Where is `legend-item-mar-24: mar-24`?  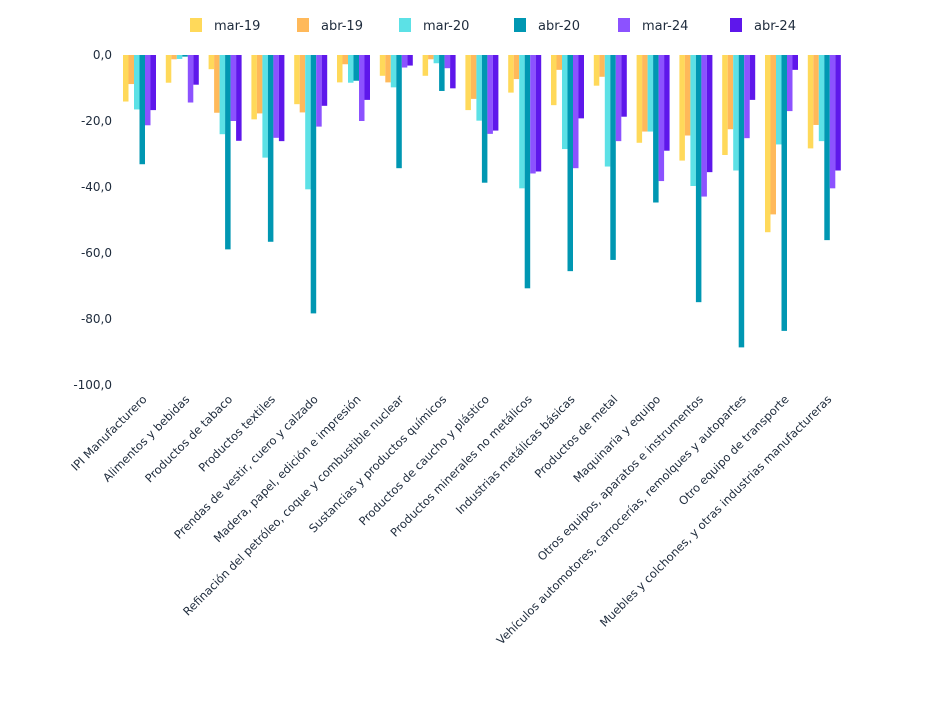 legend-item-mar-24: mar-24 is located at coordinates (653, 26).